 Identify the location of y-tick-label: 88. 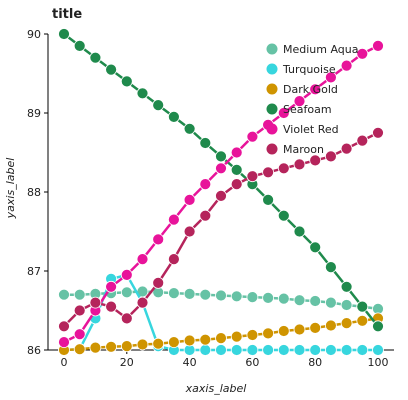
(34, 192).